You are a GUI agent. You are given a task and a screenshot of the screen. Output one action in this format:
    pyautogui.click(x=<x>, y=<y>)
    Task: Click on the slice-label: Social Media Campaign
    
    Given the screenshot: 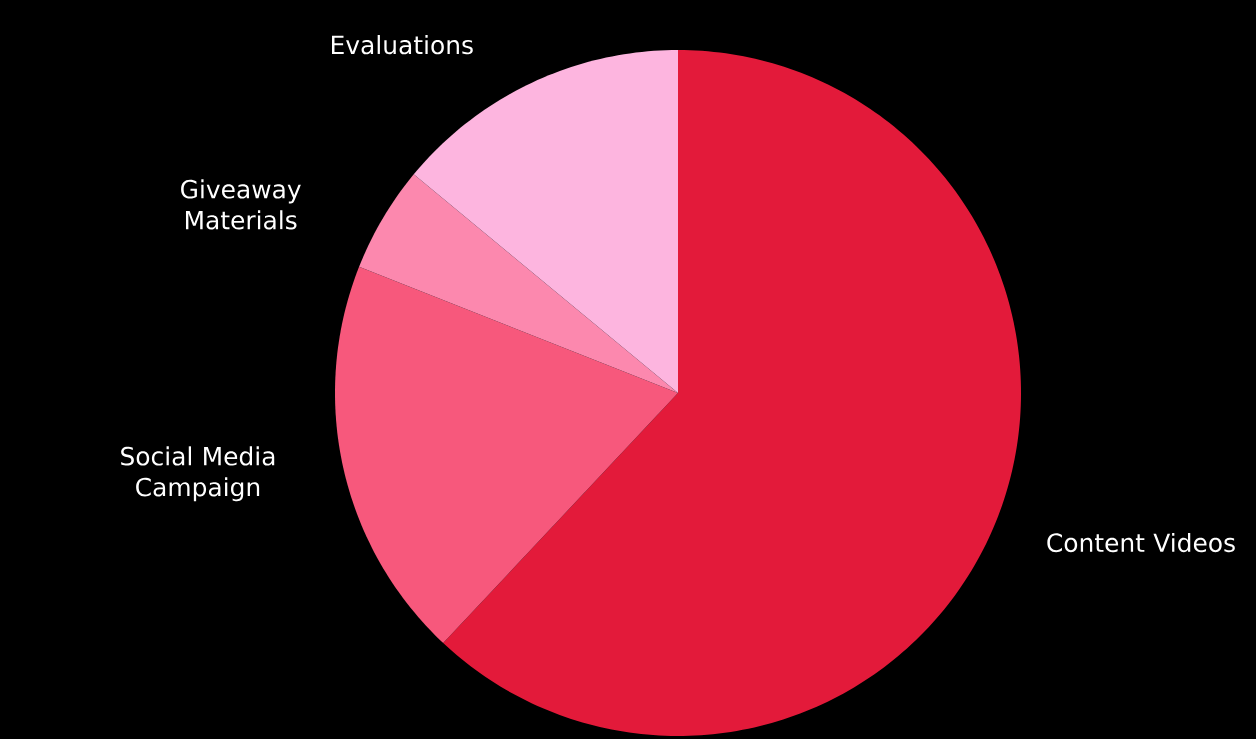 What is the action you would take?
    pyautogui.click(x=198, y=474)
    